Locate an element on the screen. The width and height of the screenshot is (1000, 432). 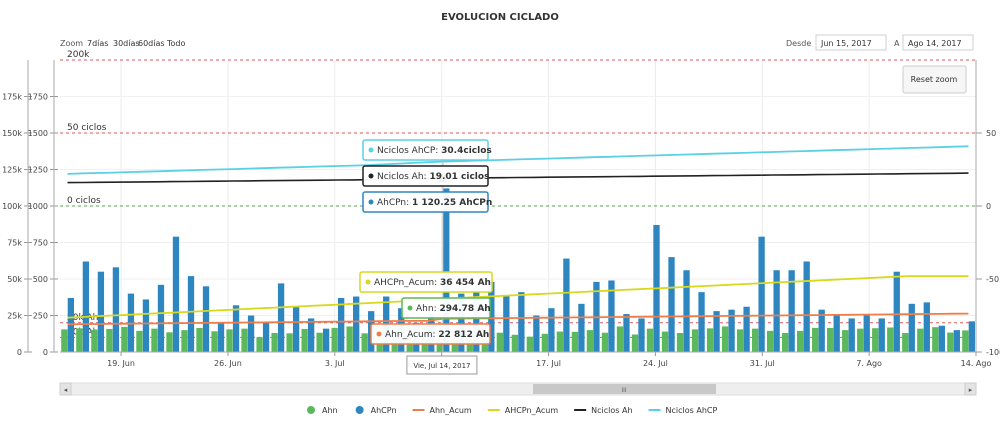
legend-item-ahcpn_acum: AHCPn_Acum is located at coordinates (523, 410).